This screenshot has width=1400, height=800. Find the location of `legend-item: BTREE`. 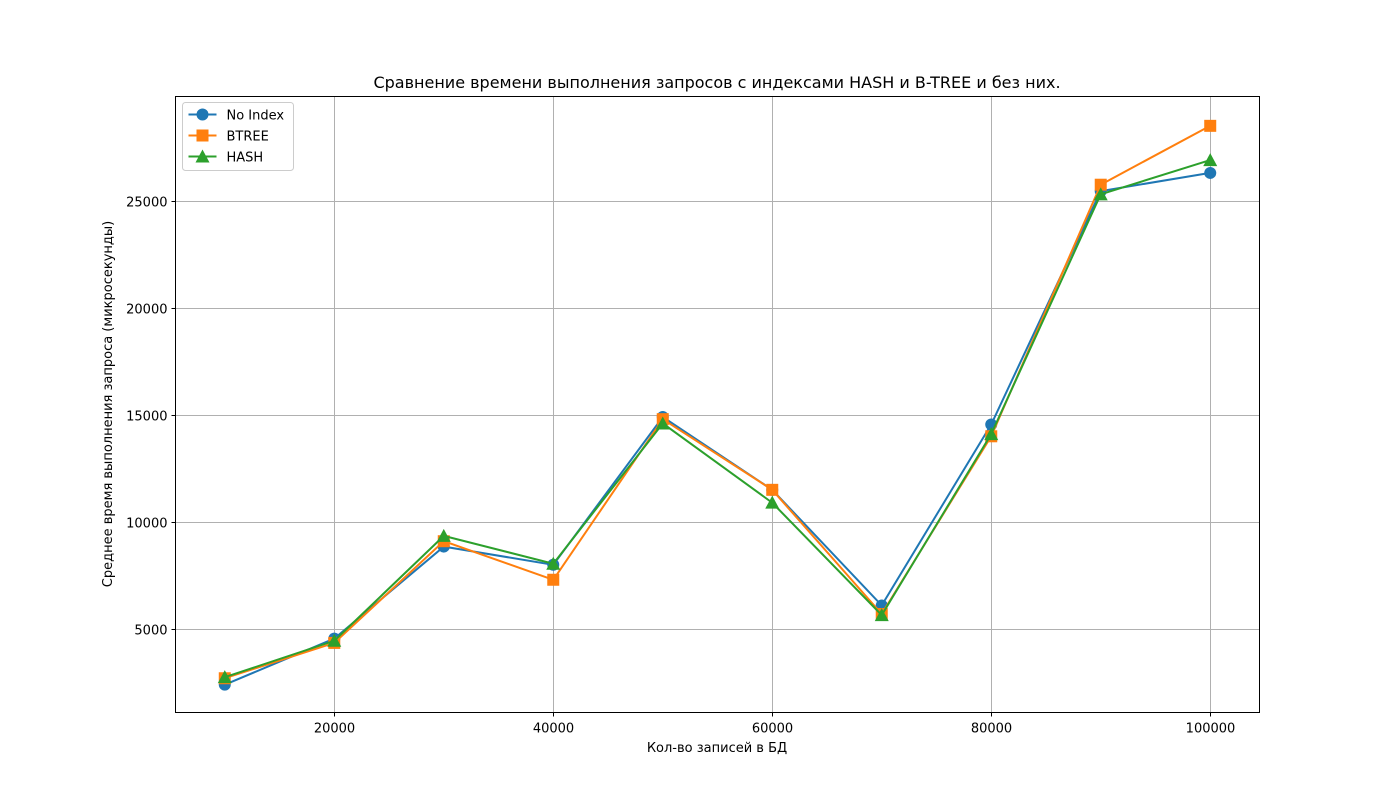

legend-item: BTREE is located at coordinates (228, 137).